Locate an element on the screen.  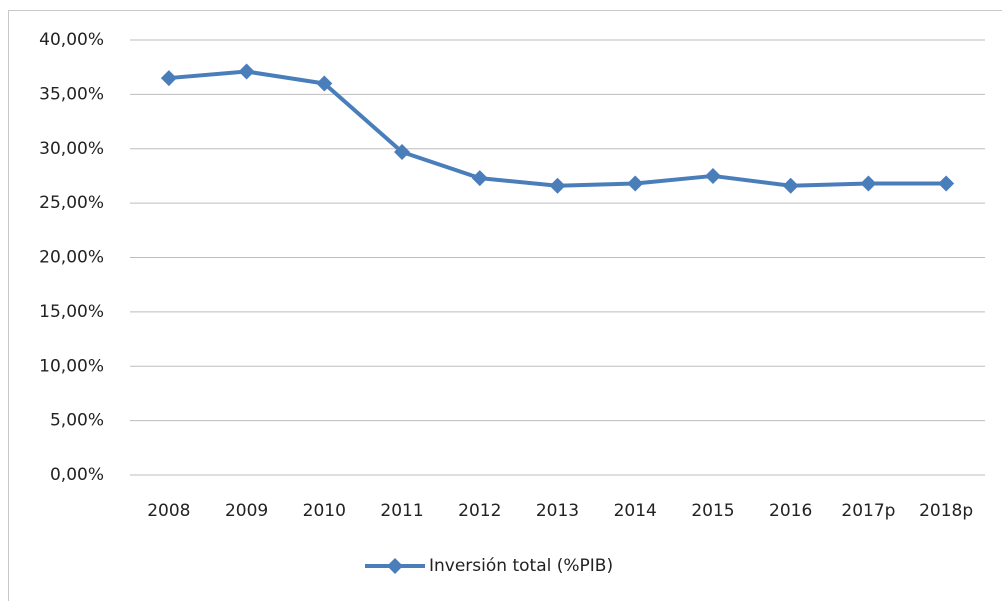
y-tick-label: 10,00% is located at coordinates (71, 366).